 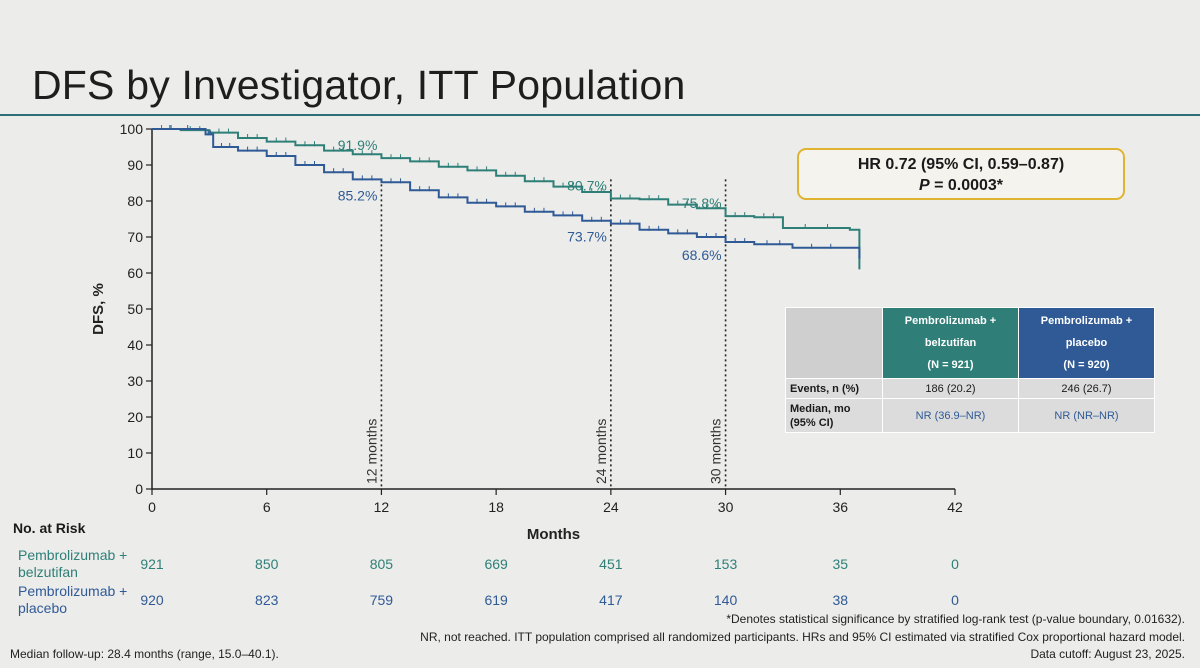 I want to click on at-risk-value: 669, so click(x=496, y=564).